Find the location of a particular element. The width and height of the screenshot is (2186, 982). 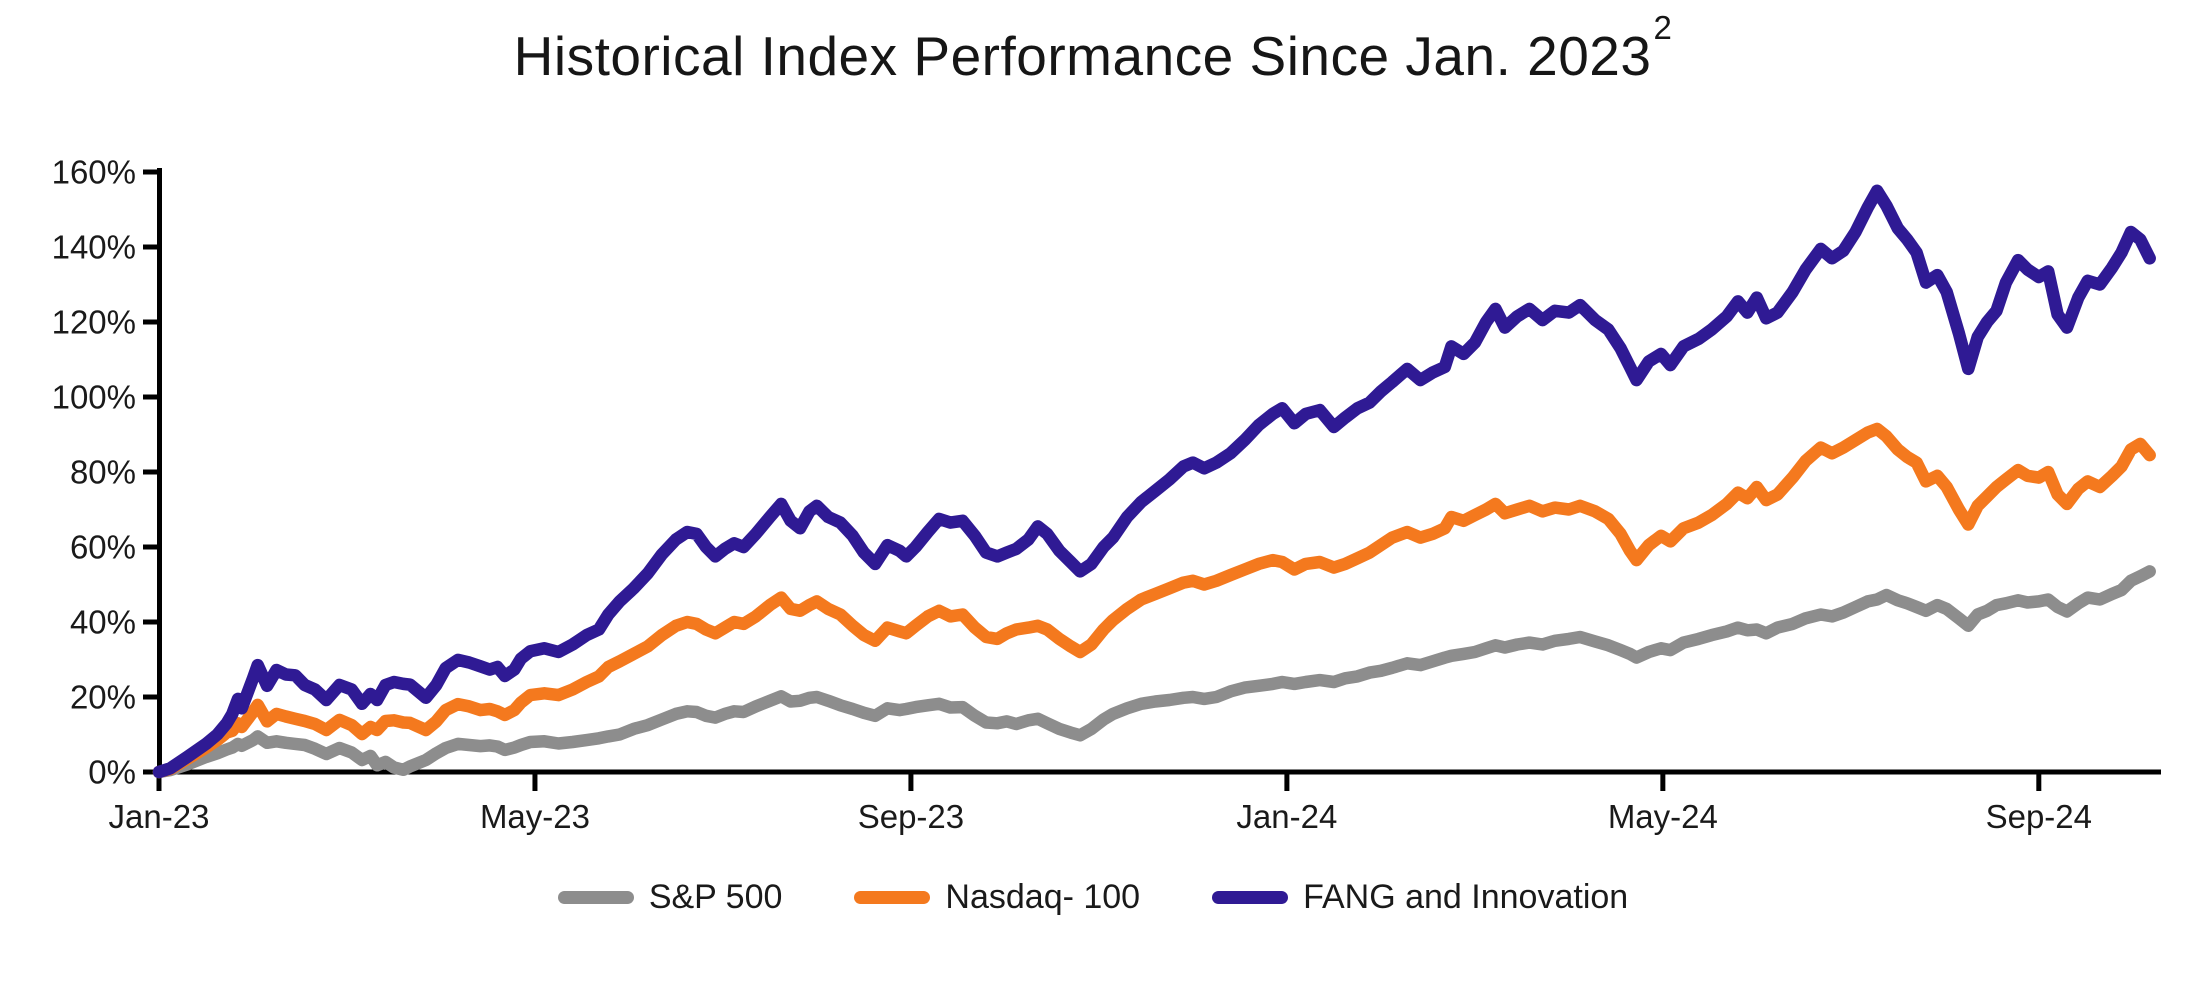

x-tick-label: Jan-24 is located at coordinates (1286, 816).